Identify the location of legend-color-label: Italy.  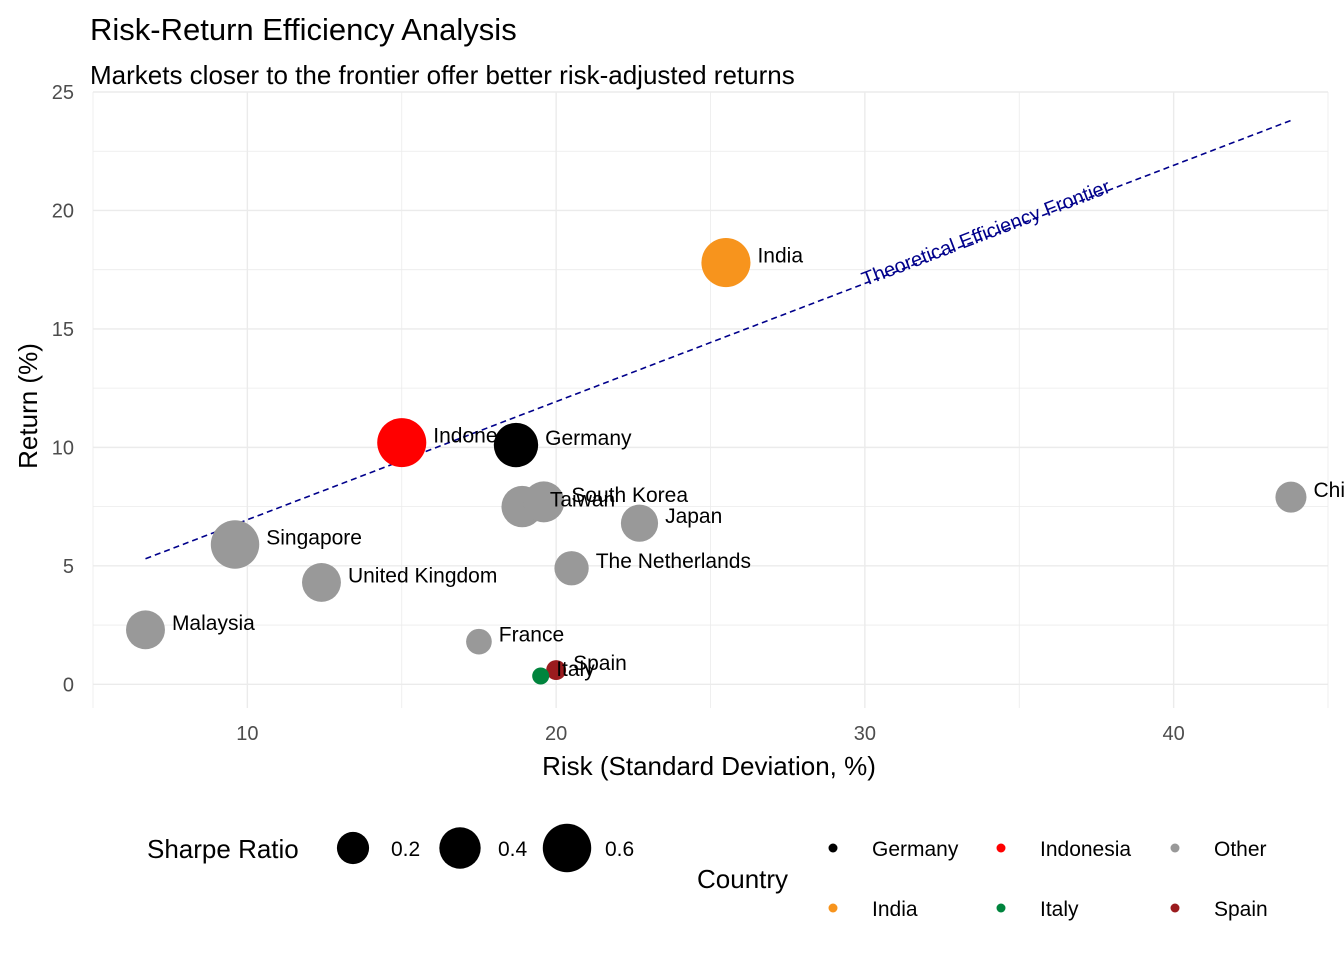
(1059, 909).